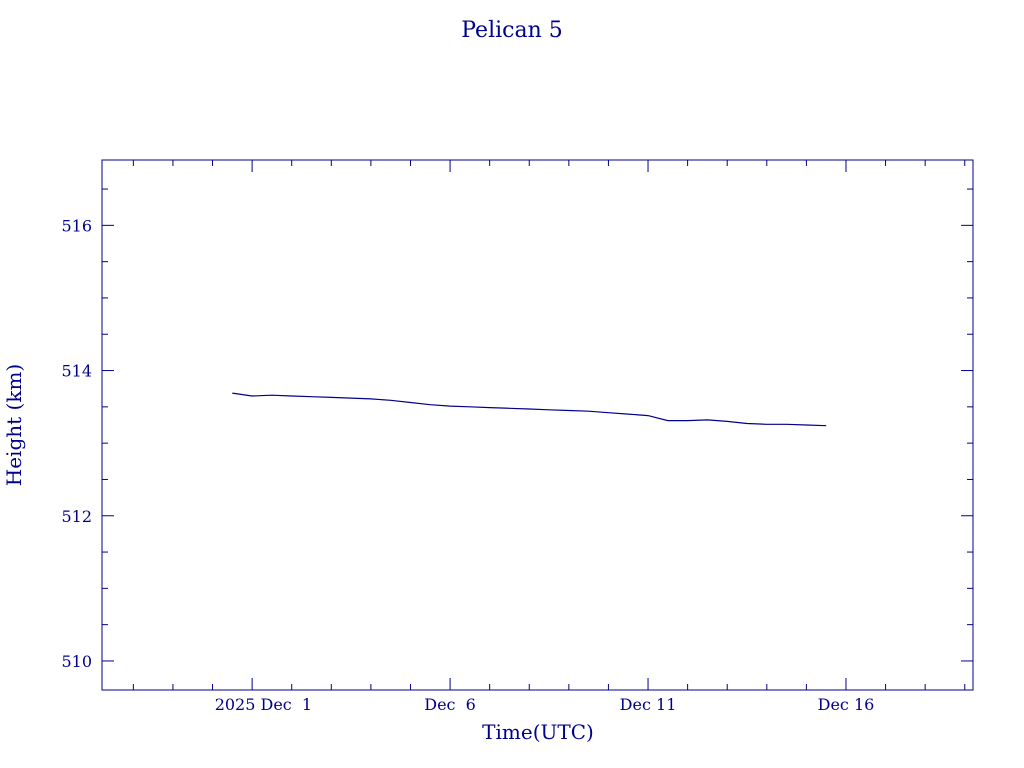 The image size is (1024, 768). Describe the element at coordinates (846, 704) in the screenshot. I see `x-tick-label: Dec 16` at that location.